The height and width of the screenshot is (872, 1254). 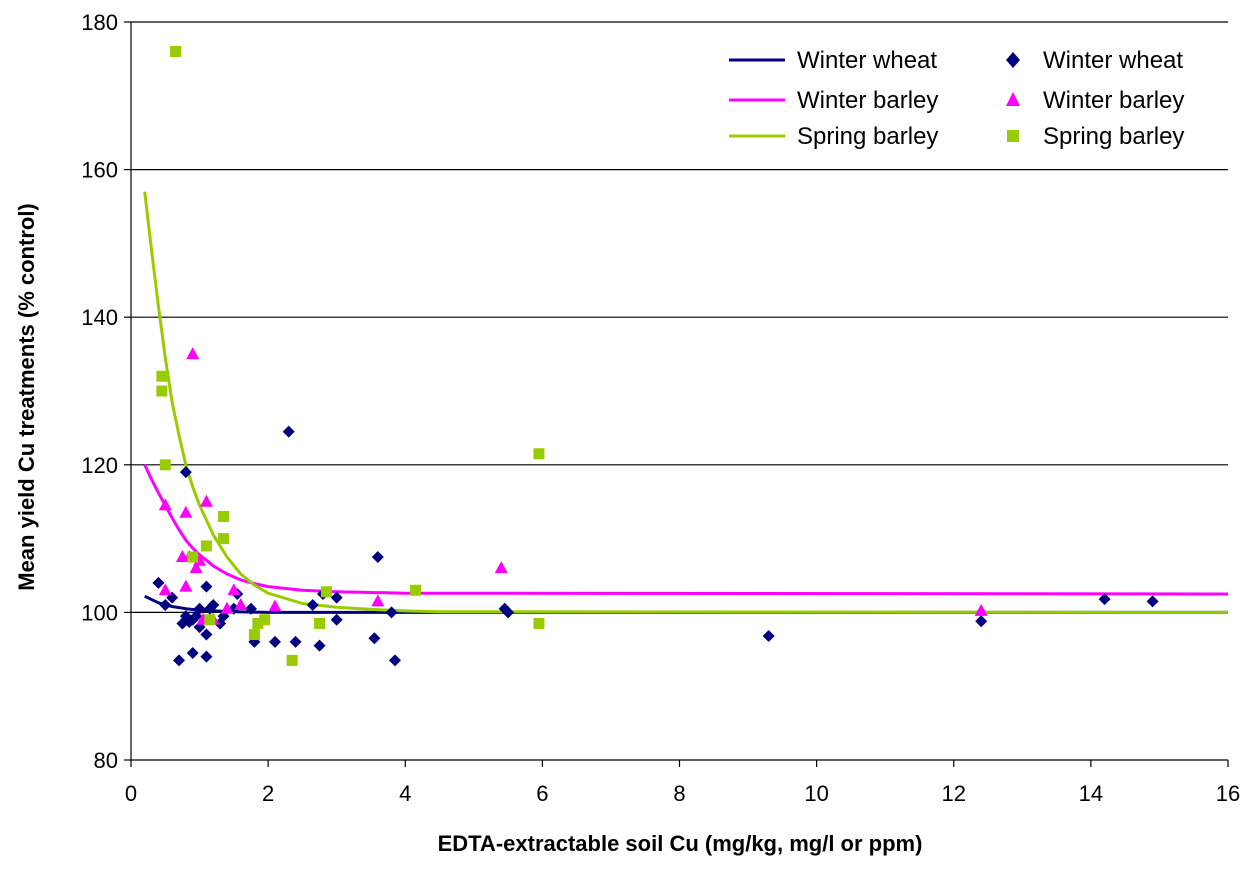 What do you see at coordinates (1013, 136) in the screenshot?
I see `legend-square-marker` at bounding box center [1013, 136].